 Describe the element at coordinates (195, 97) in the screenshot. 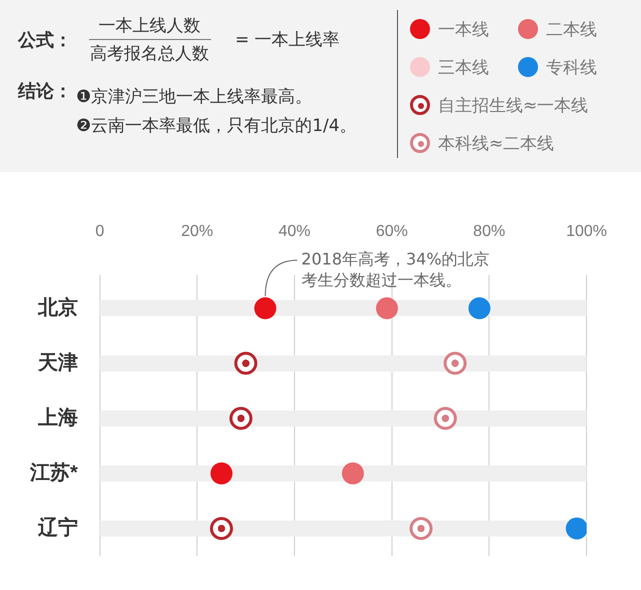

I see `text: ❶京津沪三地一本上线率最高。` at that location.